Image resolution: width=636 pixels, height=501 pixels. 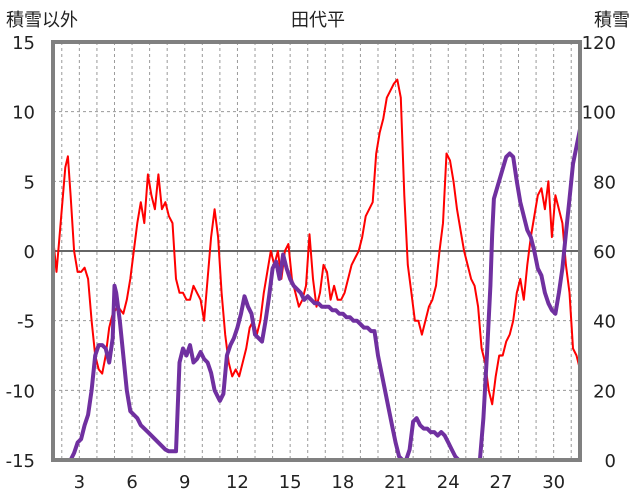 What do you see at coordinates (612, 20) in the screenshot?
I see `right-axis-label: 積雪` at bounding box center [612, 20].